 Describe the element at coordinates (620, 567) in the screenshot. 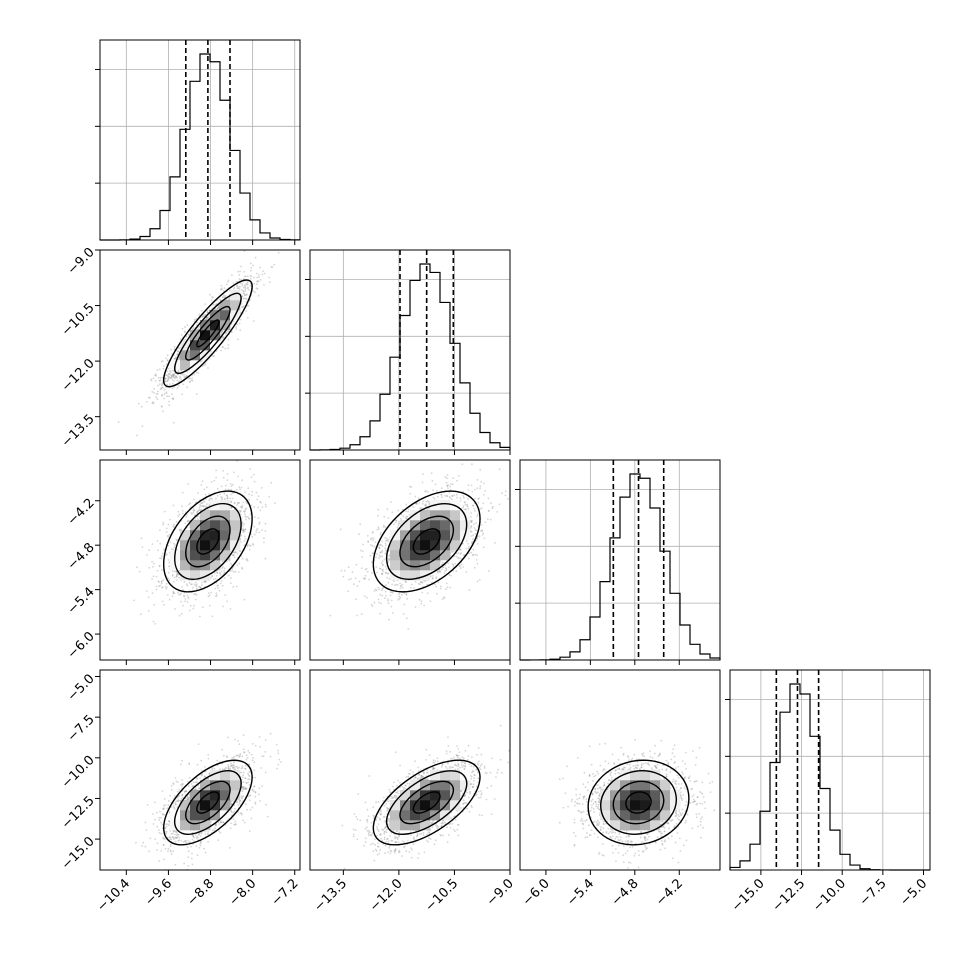

I see `histogram-step-line` at that location.